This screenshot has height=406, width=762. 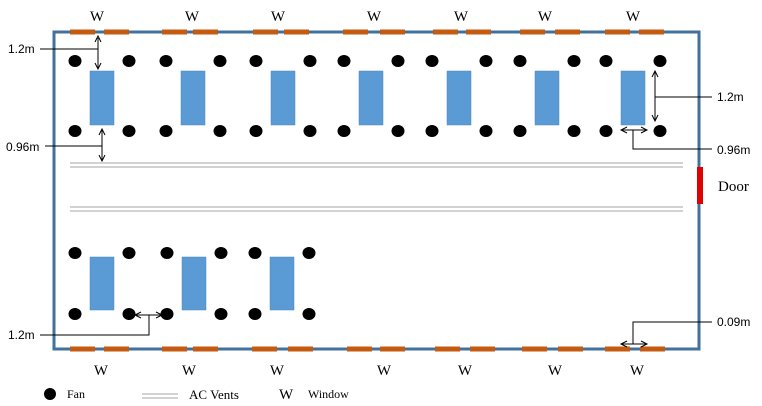 What do you see at coordinates (76, 394) in the screenshot?
I see `legend-fan-label: Fan` at bounding box center [76, 394].